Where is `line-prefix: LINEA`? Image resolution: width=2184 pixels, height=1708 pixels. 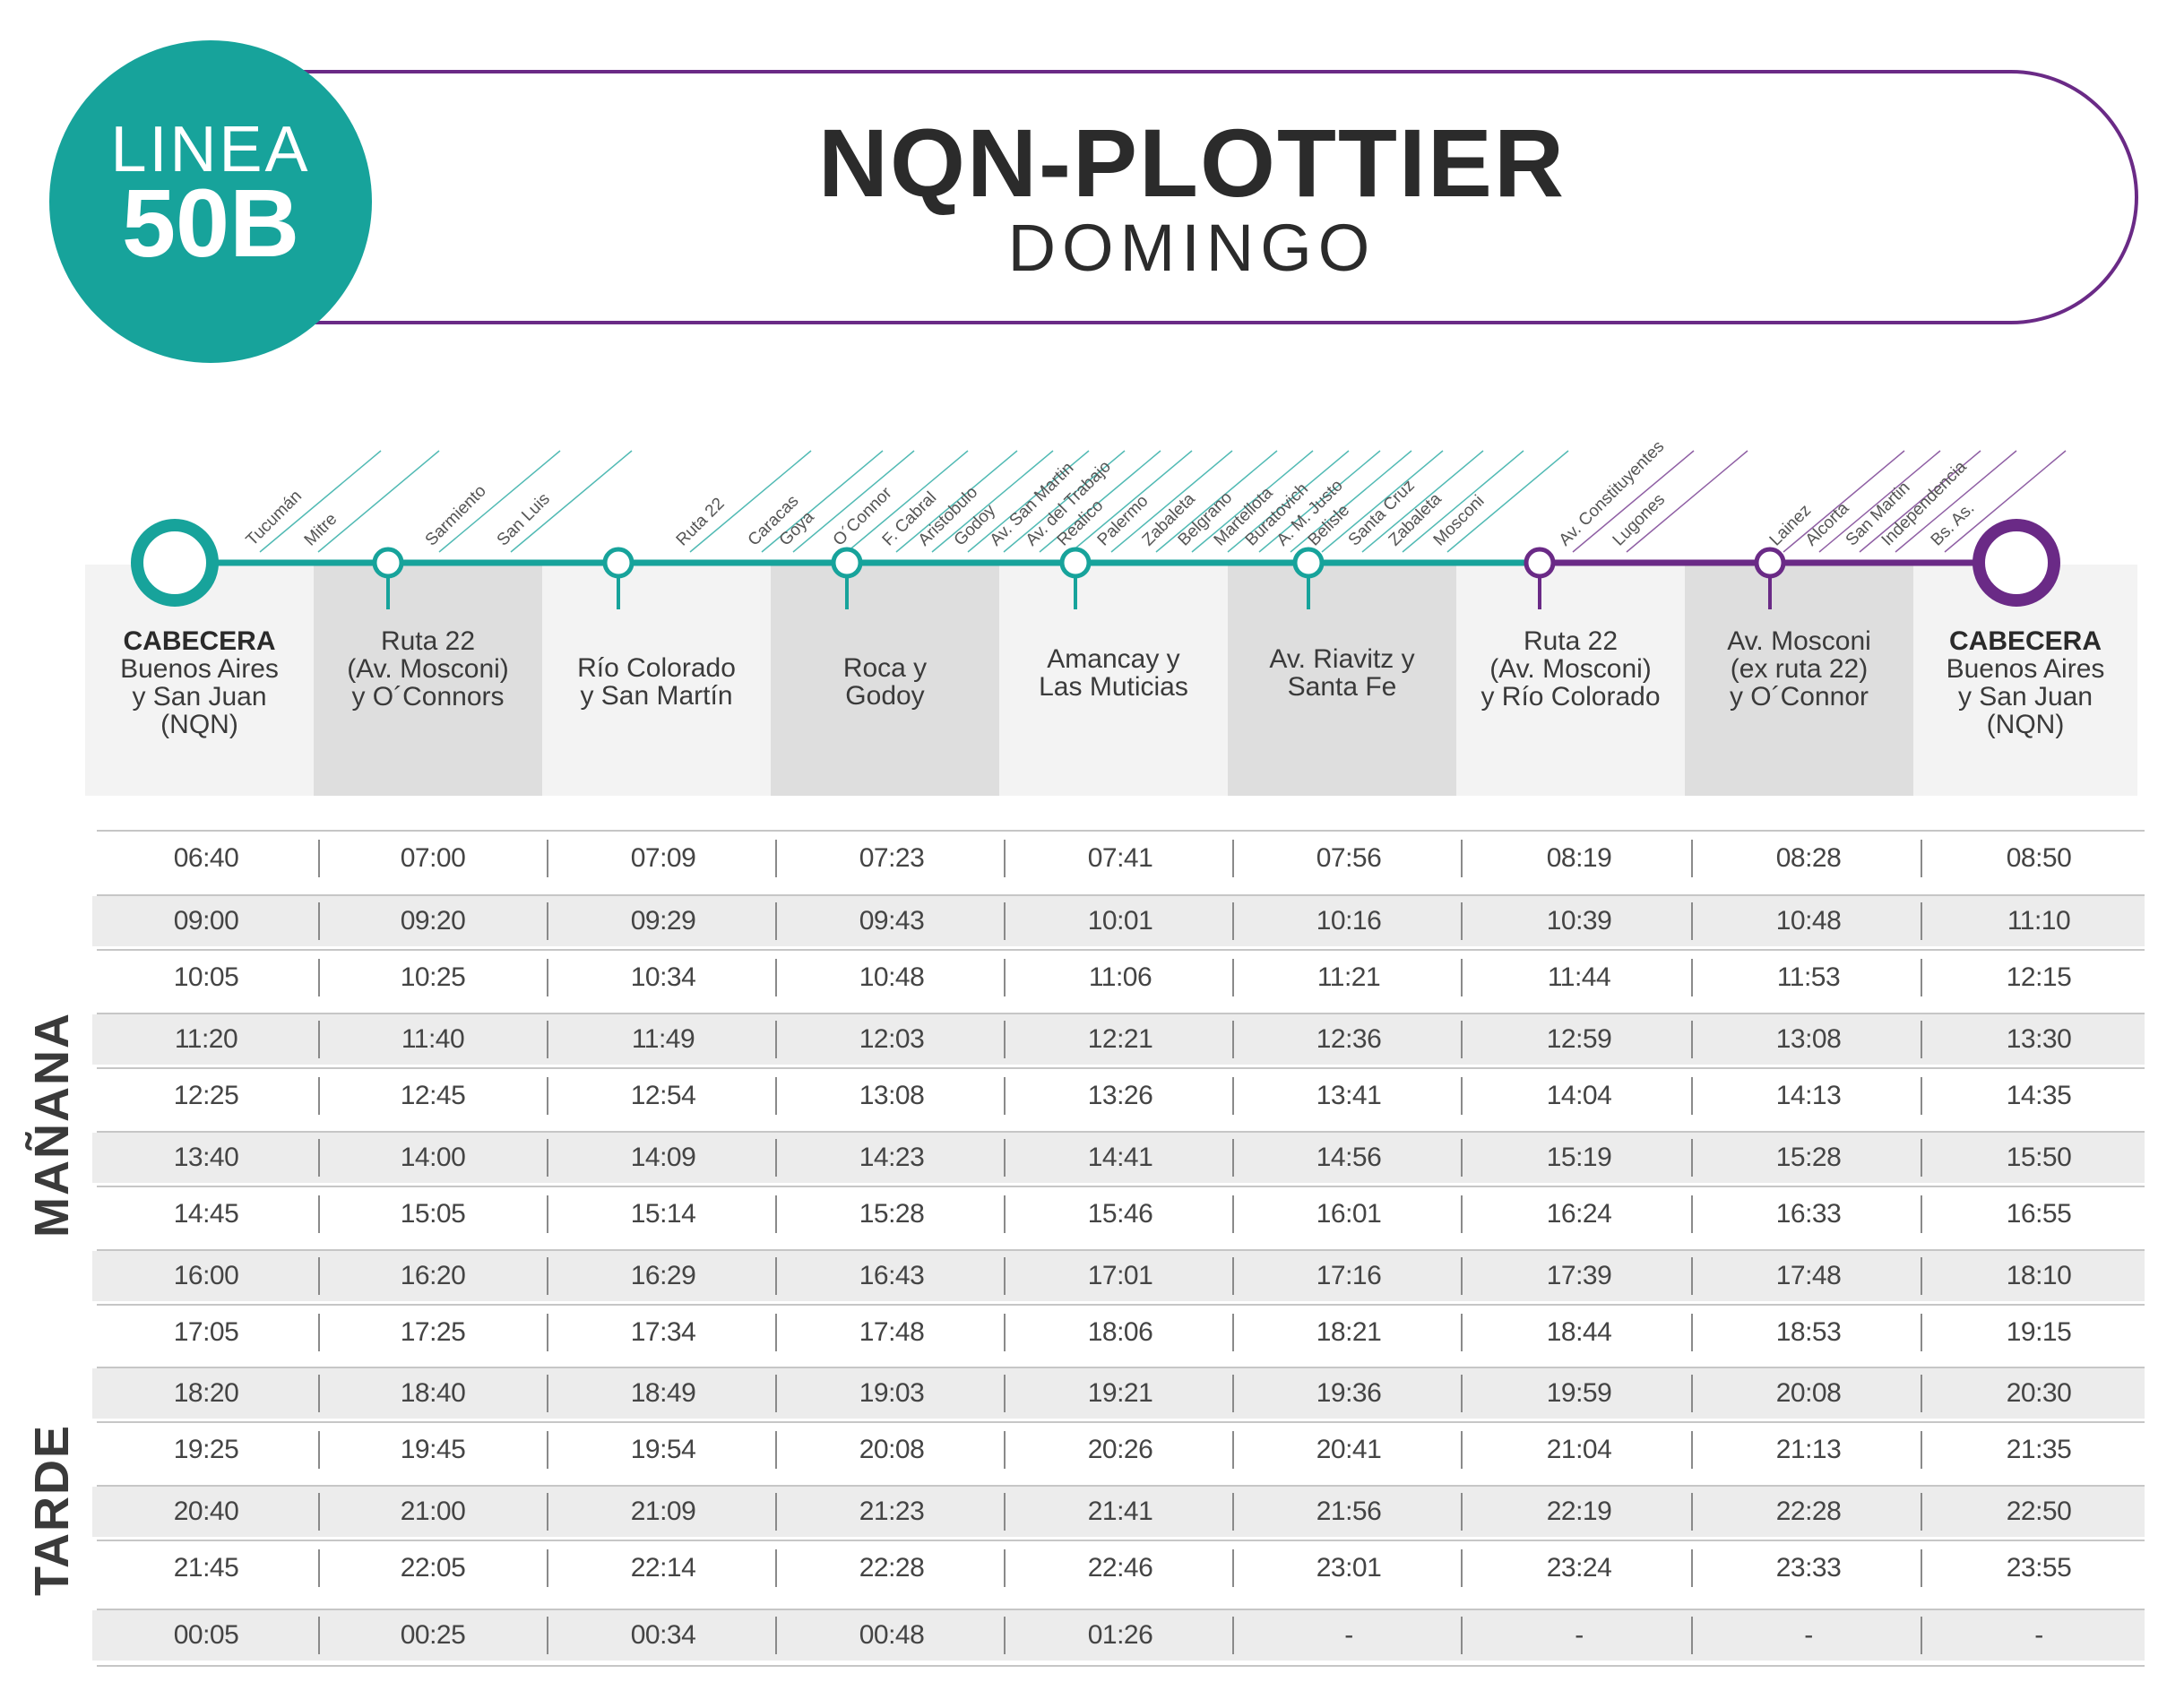
line-prefix: LINEA is located at coordinates (210, 149).